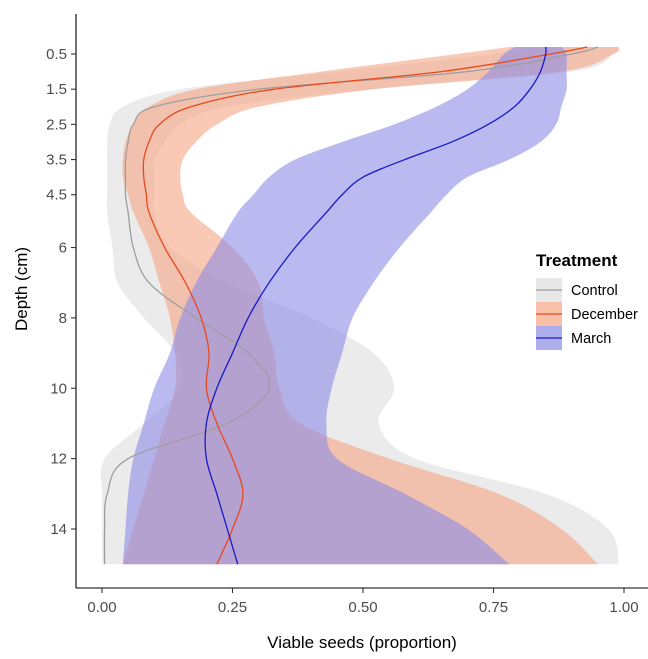 This screenshot has height=659, width=648. I want to click on x-tick-label: 0.50, so click(362, 607).